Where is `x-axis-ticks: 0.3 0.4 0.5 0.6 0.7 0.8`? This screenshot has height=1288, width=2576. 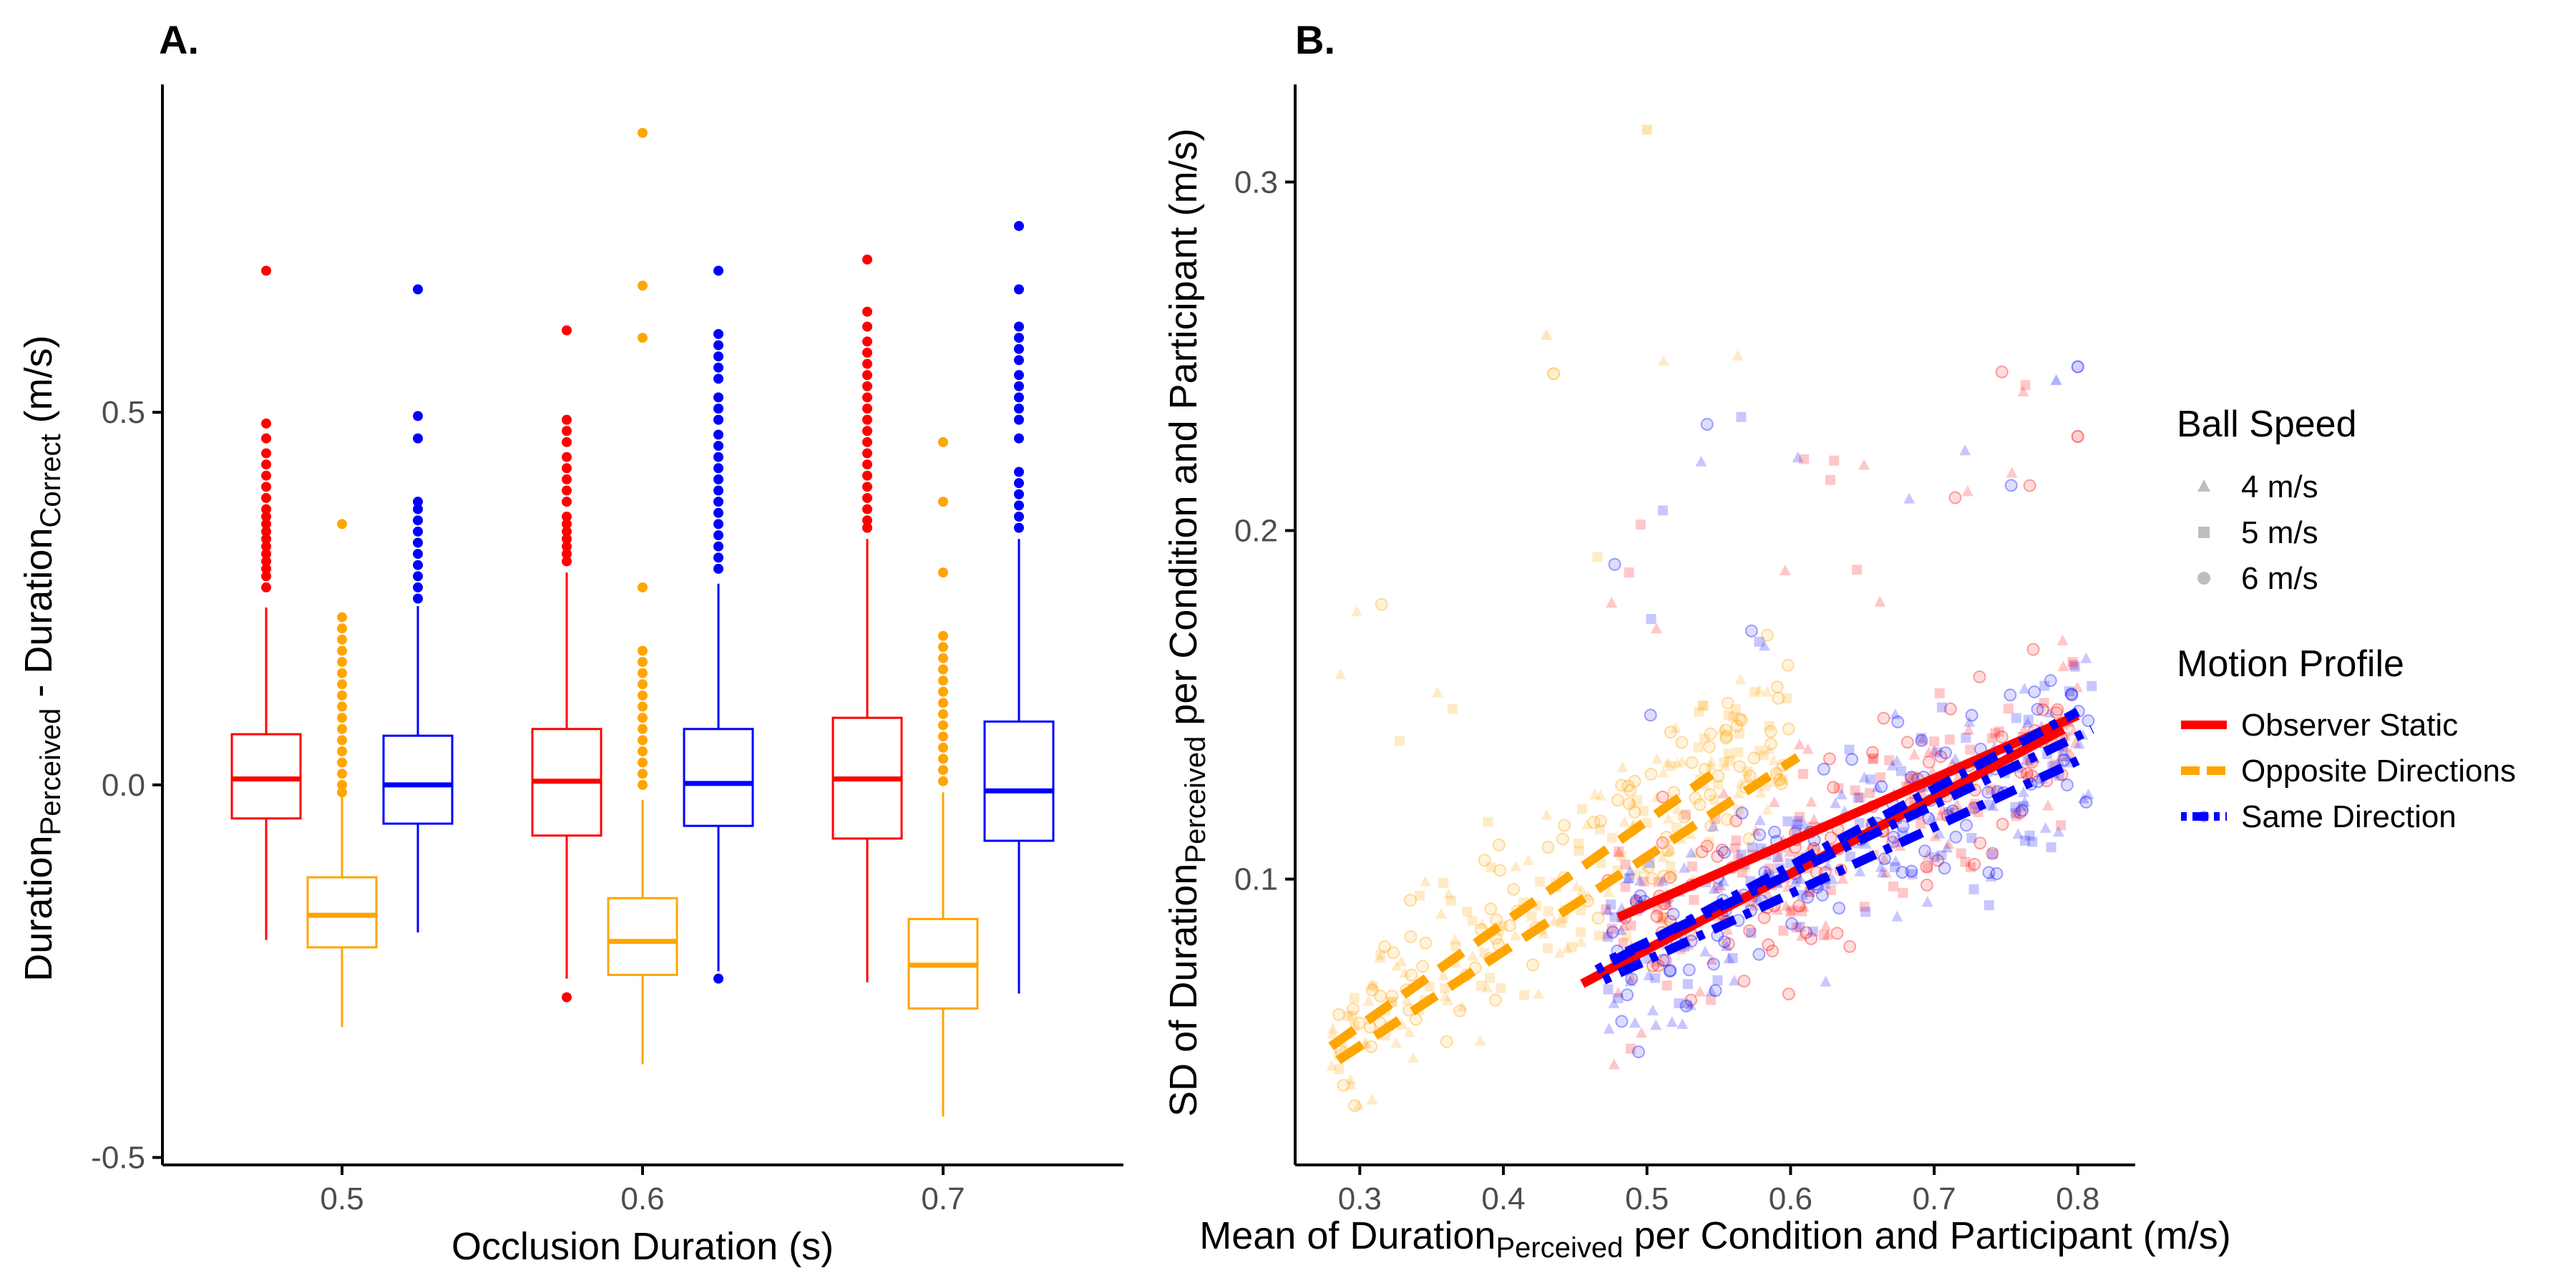
x-axis-ticks: 0.3 0.4 0.5 0.6 0.7 0.8 is located at coordinates (1718, 1190).